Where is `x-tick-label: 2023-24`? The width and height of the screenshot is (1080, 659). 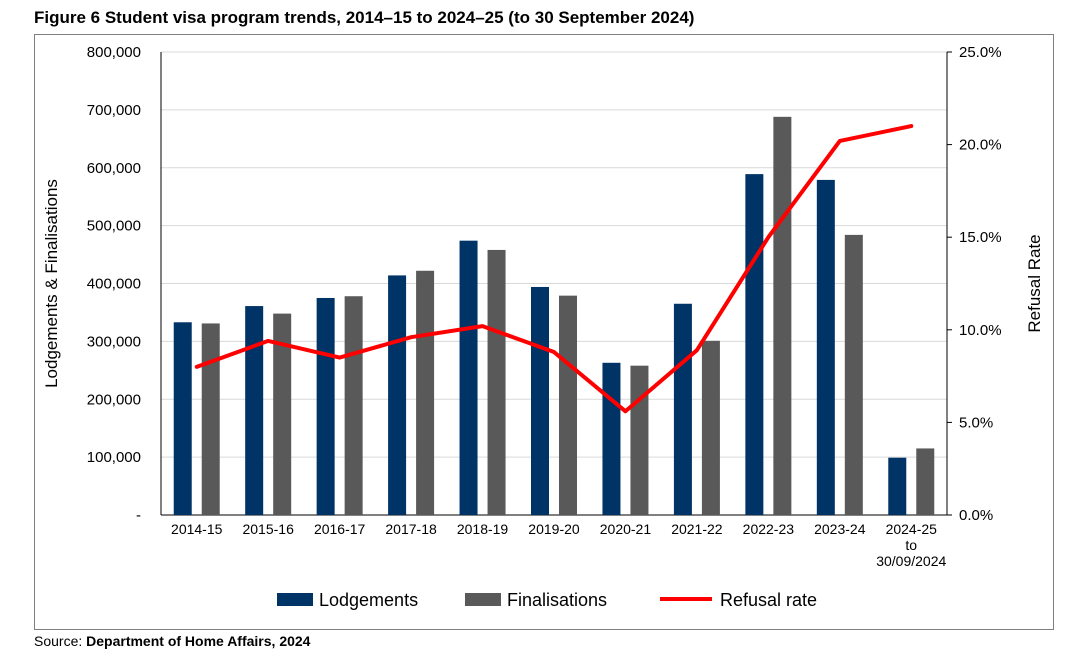 x-tick-label: 2023-24 is located at coordinates (840, 529).